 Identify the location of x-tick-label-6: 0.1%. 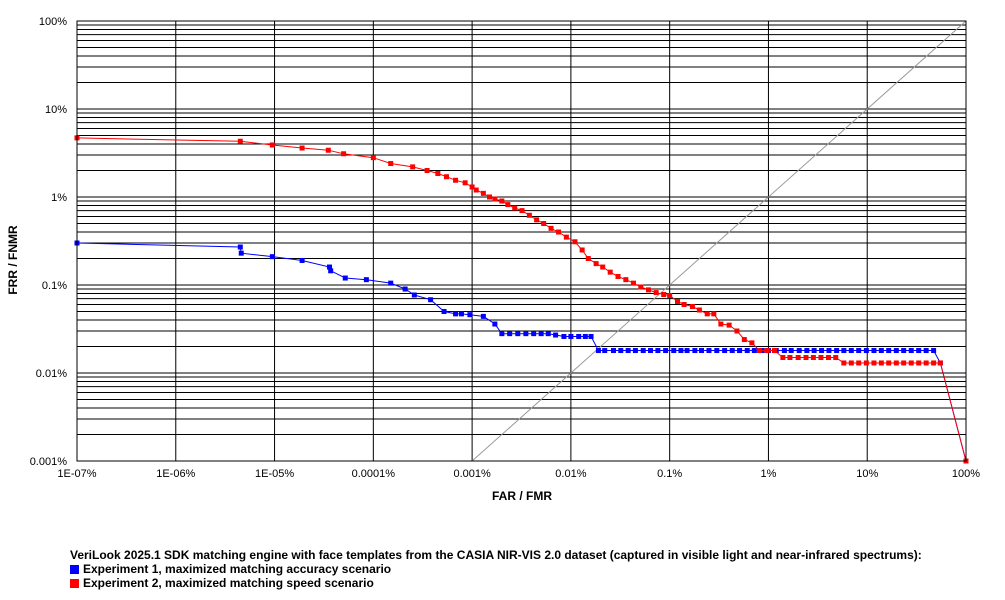
(669, 474).